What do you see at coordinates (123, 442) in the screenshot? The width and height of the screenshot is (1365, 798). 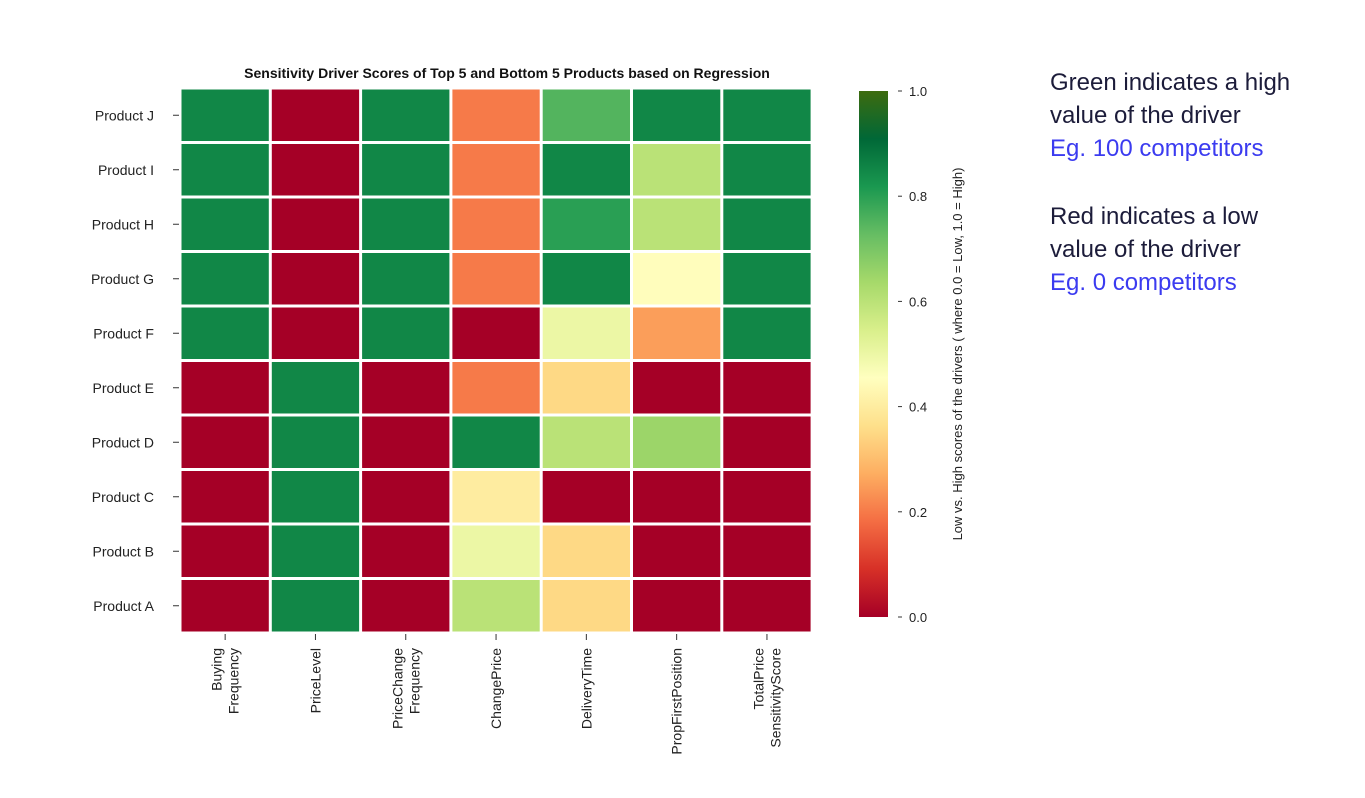 I see `row-label: Product D` at bounding box center [123, 442].